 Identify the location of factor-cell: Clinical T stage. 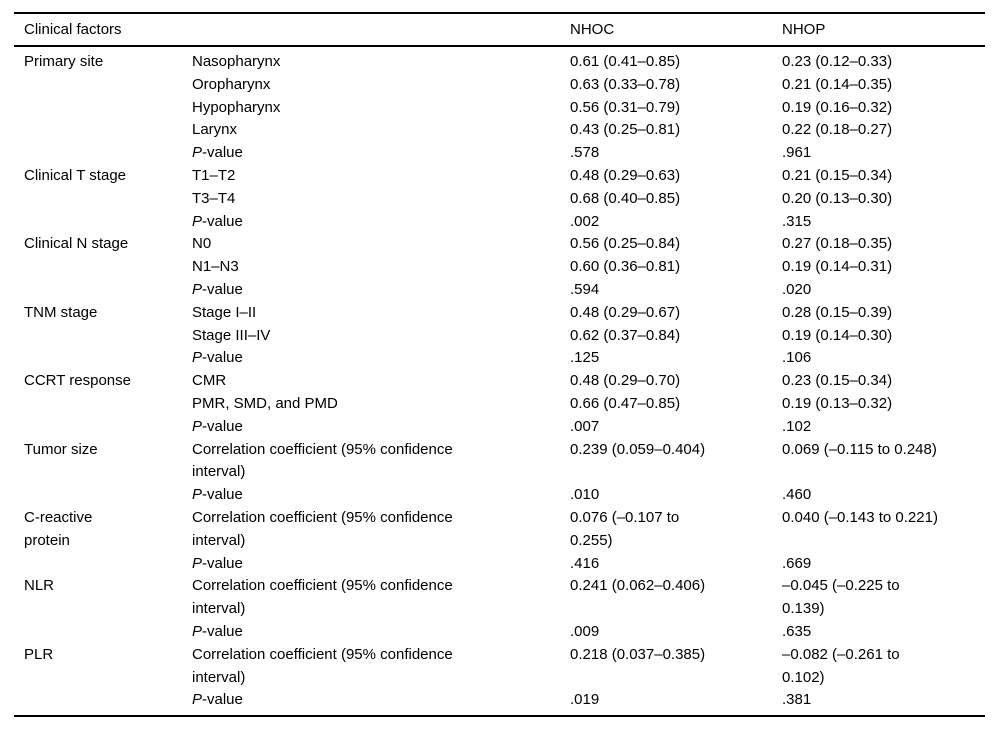
(75, 175).